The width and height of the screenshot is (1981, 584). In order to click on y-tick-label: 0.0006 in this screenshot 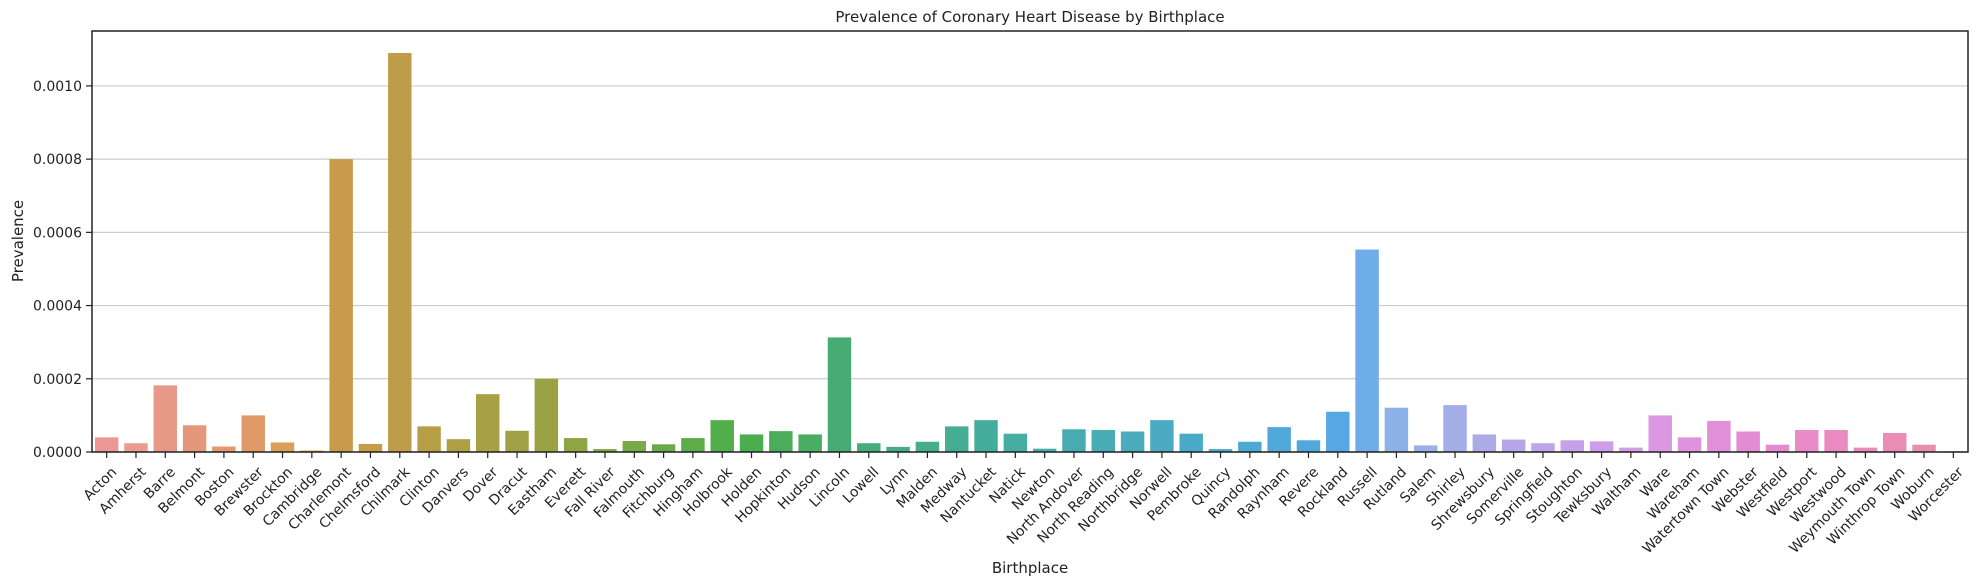, I will do `click(57, 233)`.